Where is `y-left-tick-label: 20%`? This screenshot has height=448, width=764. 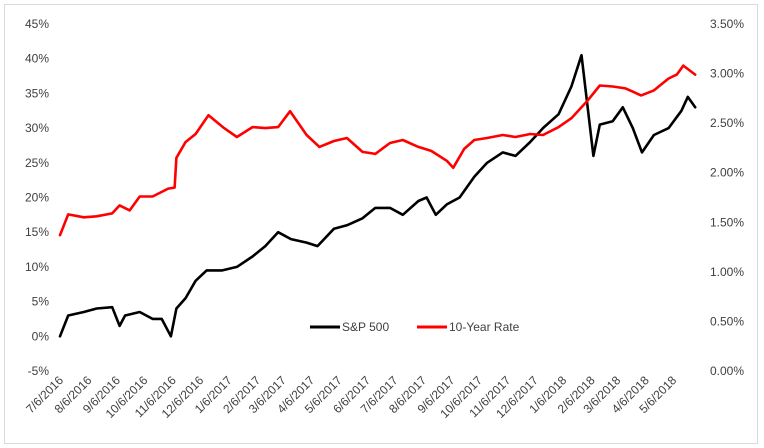
y-left-tick-label: 20% is located at coordinates (37, 198).